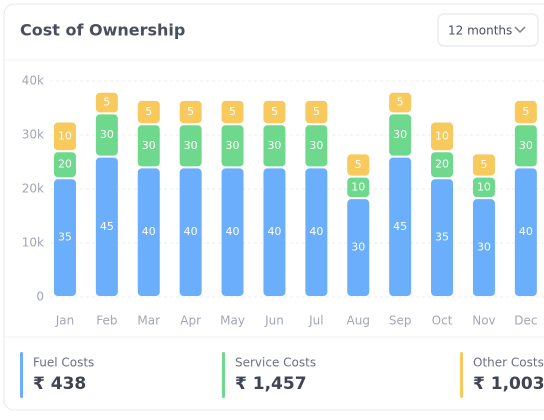  What do you see at coordinates (271, 384) in the screenshot?
I see `legend-total: ₹ 1,457` at bounding box center [271, 384].